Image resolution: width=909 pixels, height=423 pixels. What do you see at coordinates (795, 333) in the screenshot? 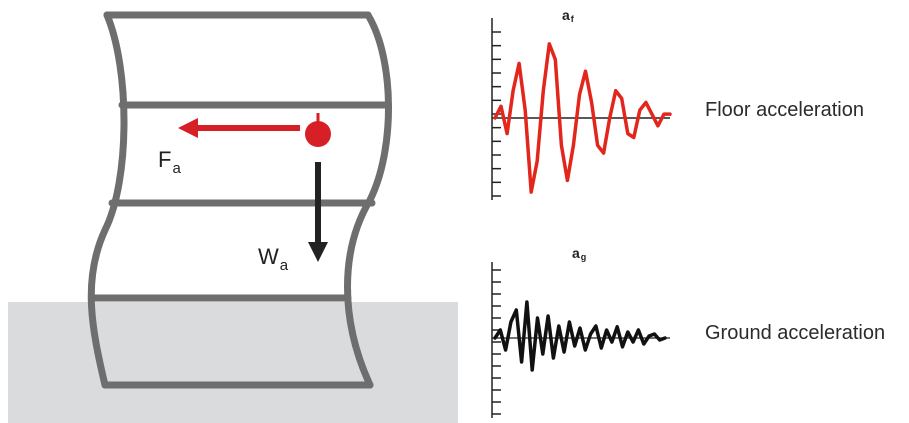
I see `ground-acceleration-caption: Ground acceleration` at bounding box center [795, 333].